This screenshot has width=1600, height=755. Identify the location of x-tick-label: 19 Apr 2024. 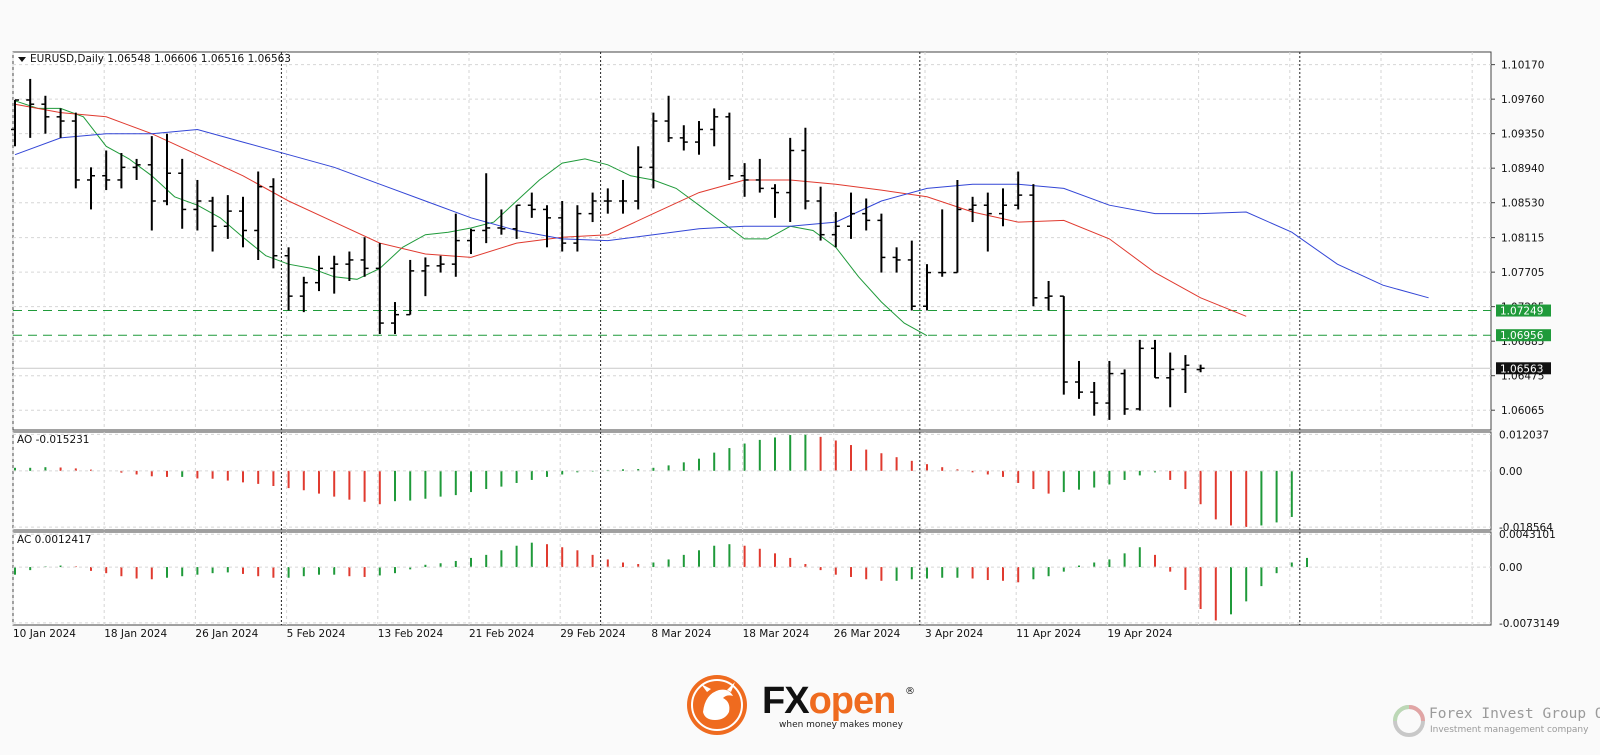
(1139, 634).